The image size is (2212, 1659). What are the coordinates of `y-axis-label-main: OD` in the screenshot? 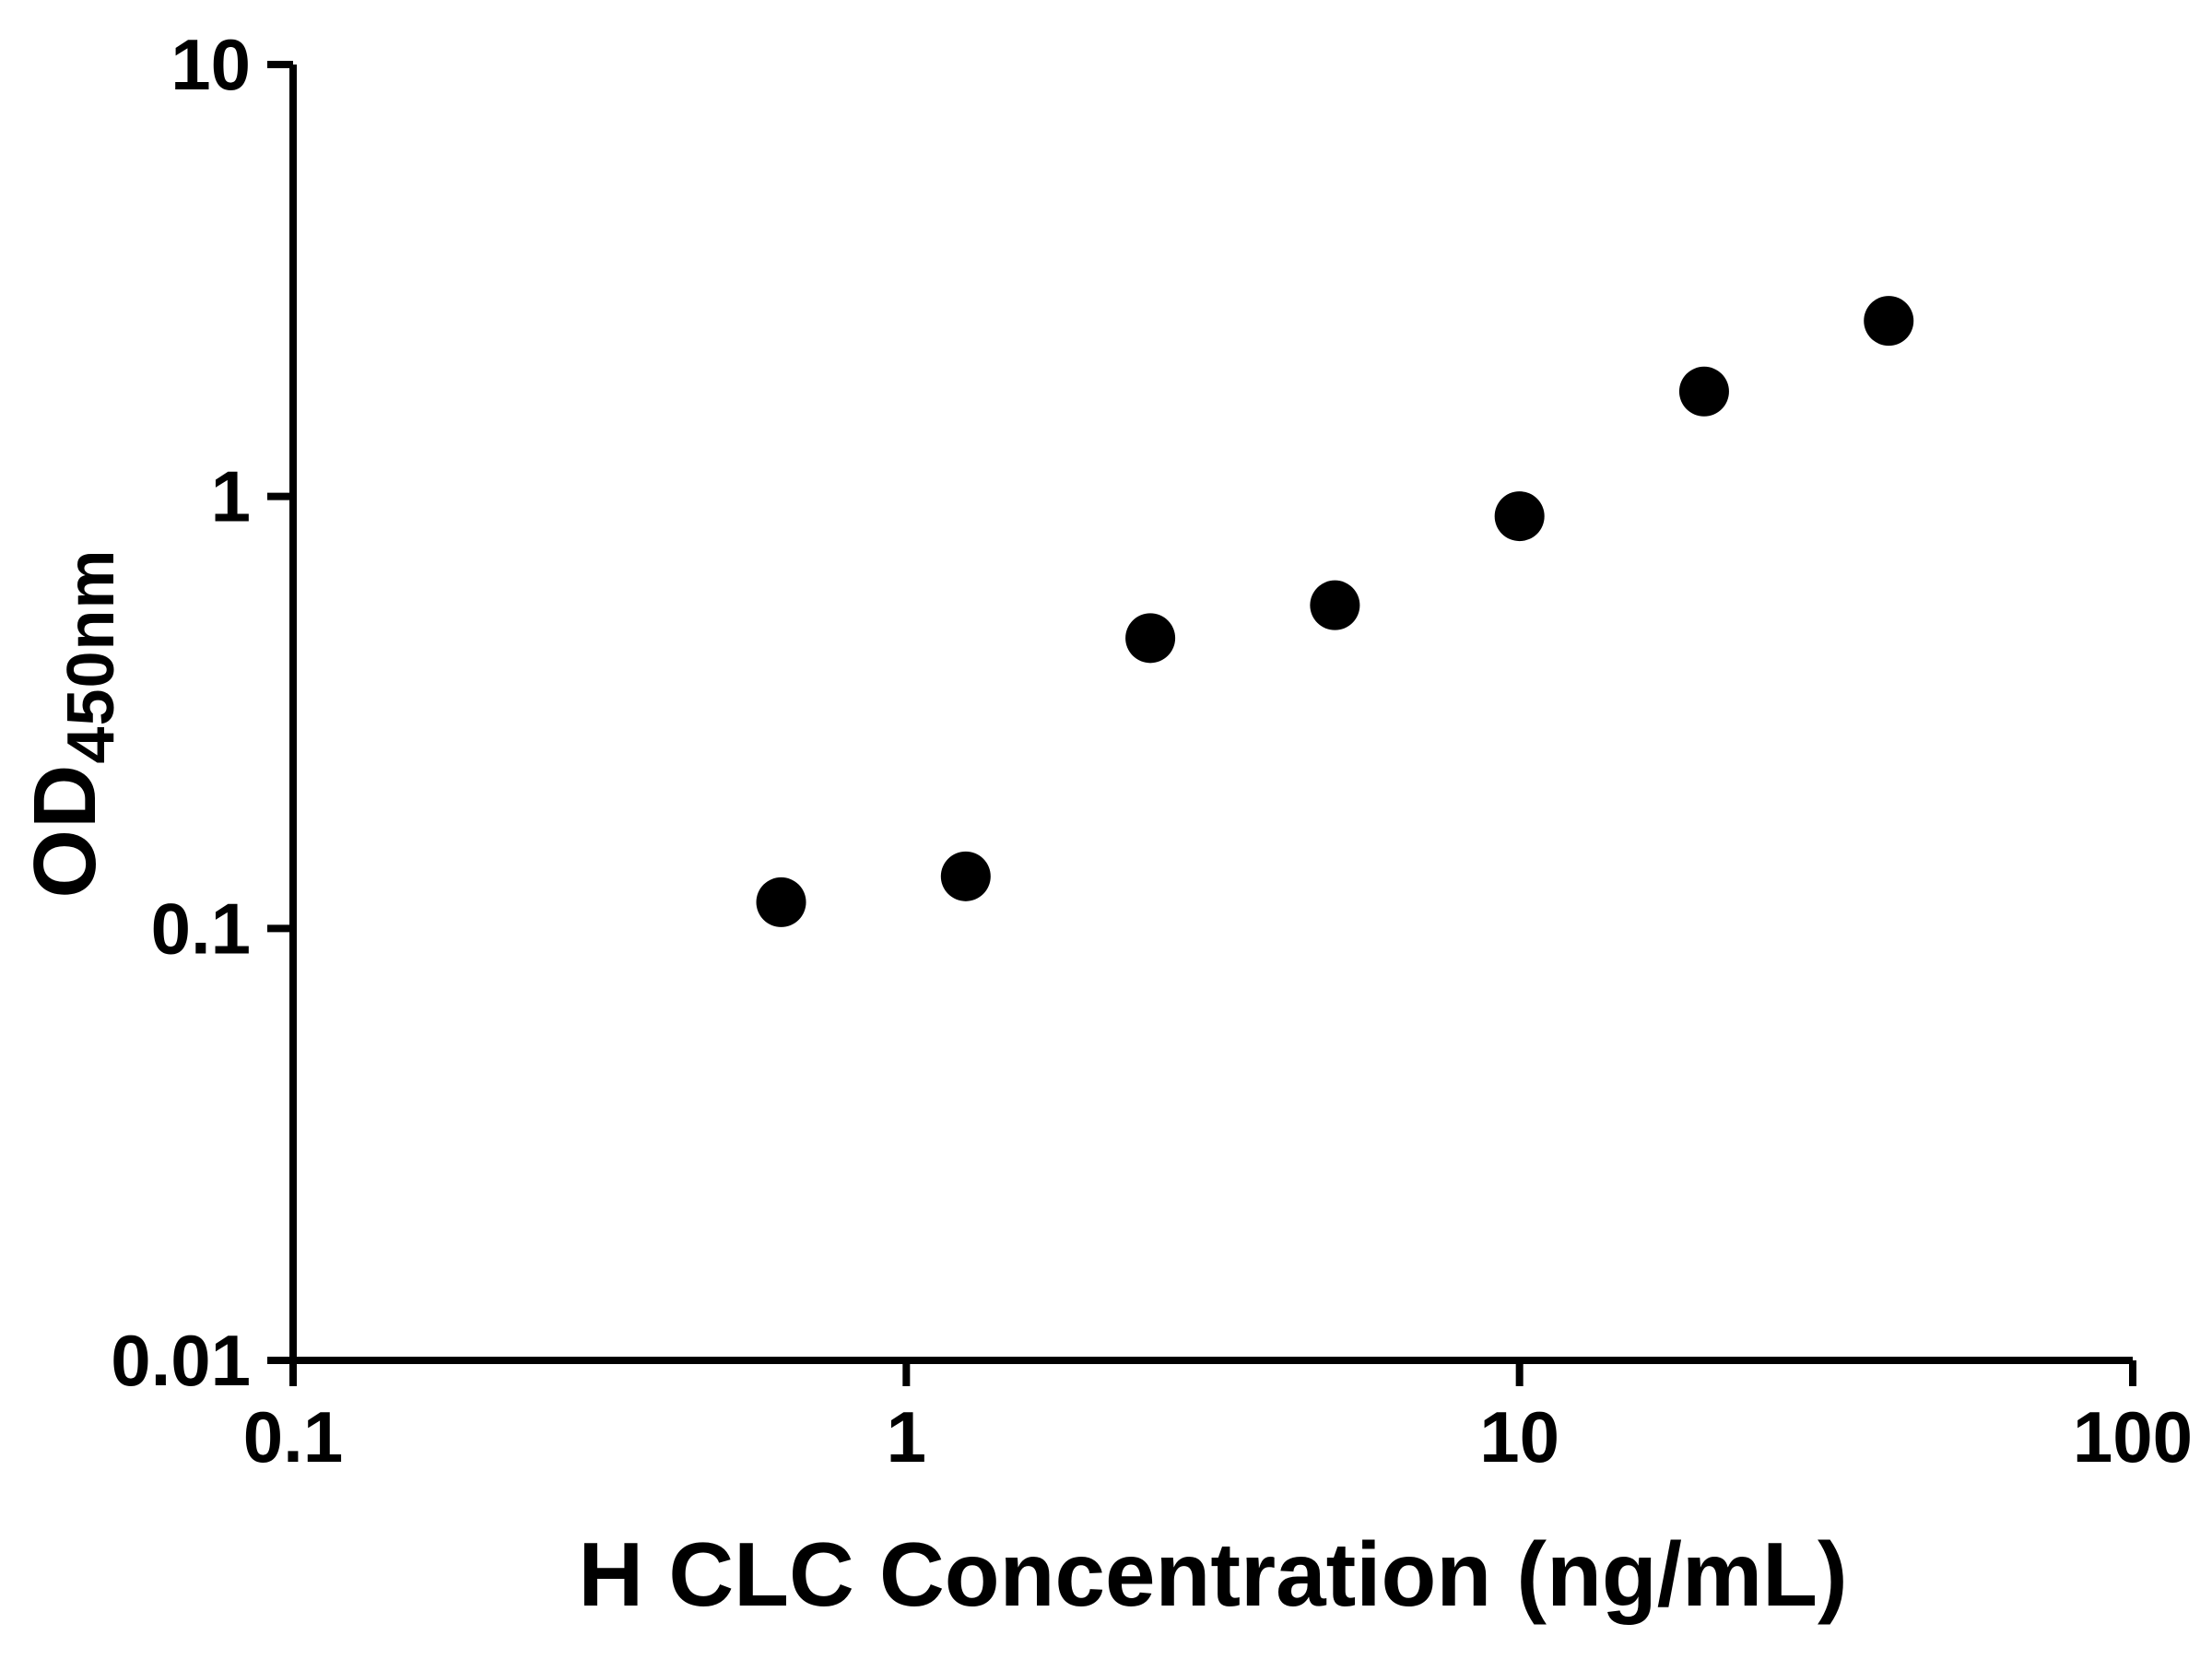 It's located at (64, 831).